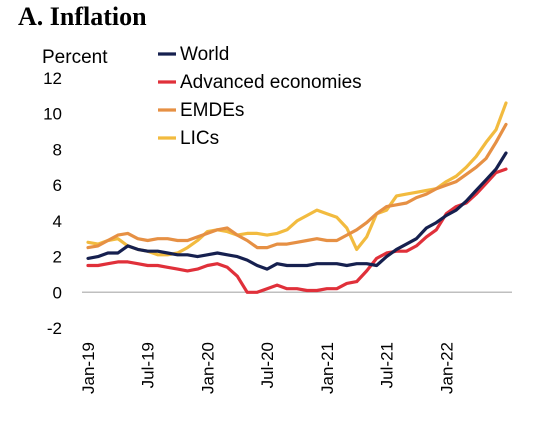 This screenshot has width=550, height=424. I want to click on x-tick-label: Jan-21, so click(327, 368).